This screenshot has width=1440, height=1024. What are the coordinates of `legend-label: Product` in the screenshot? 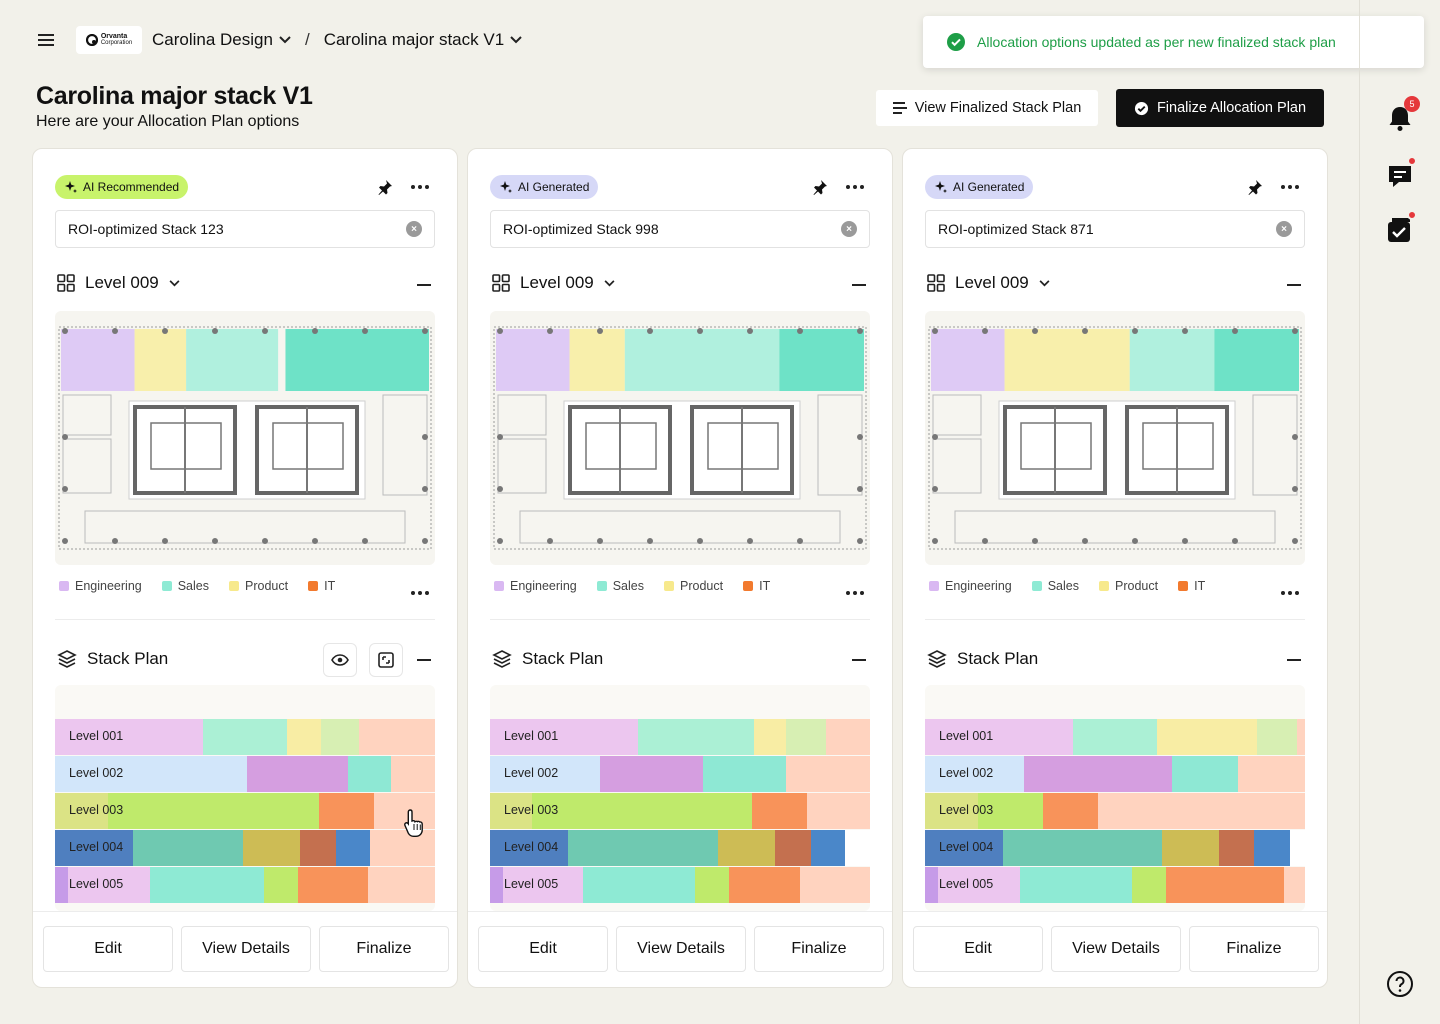 It's located at (267, 586).